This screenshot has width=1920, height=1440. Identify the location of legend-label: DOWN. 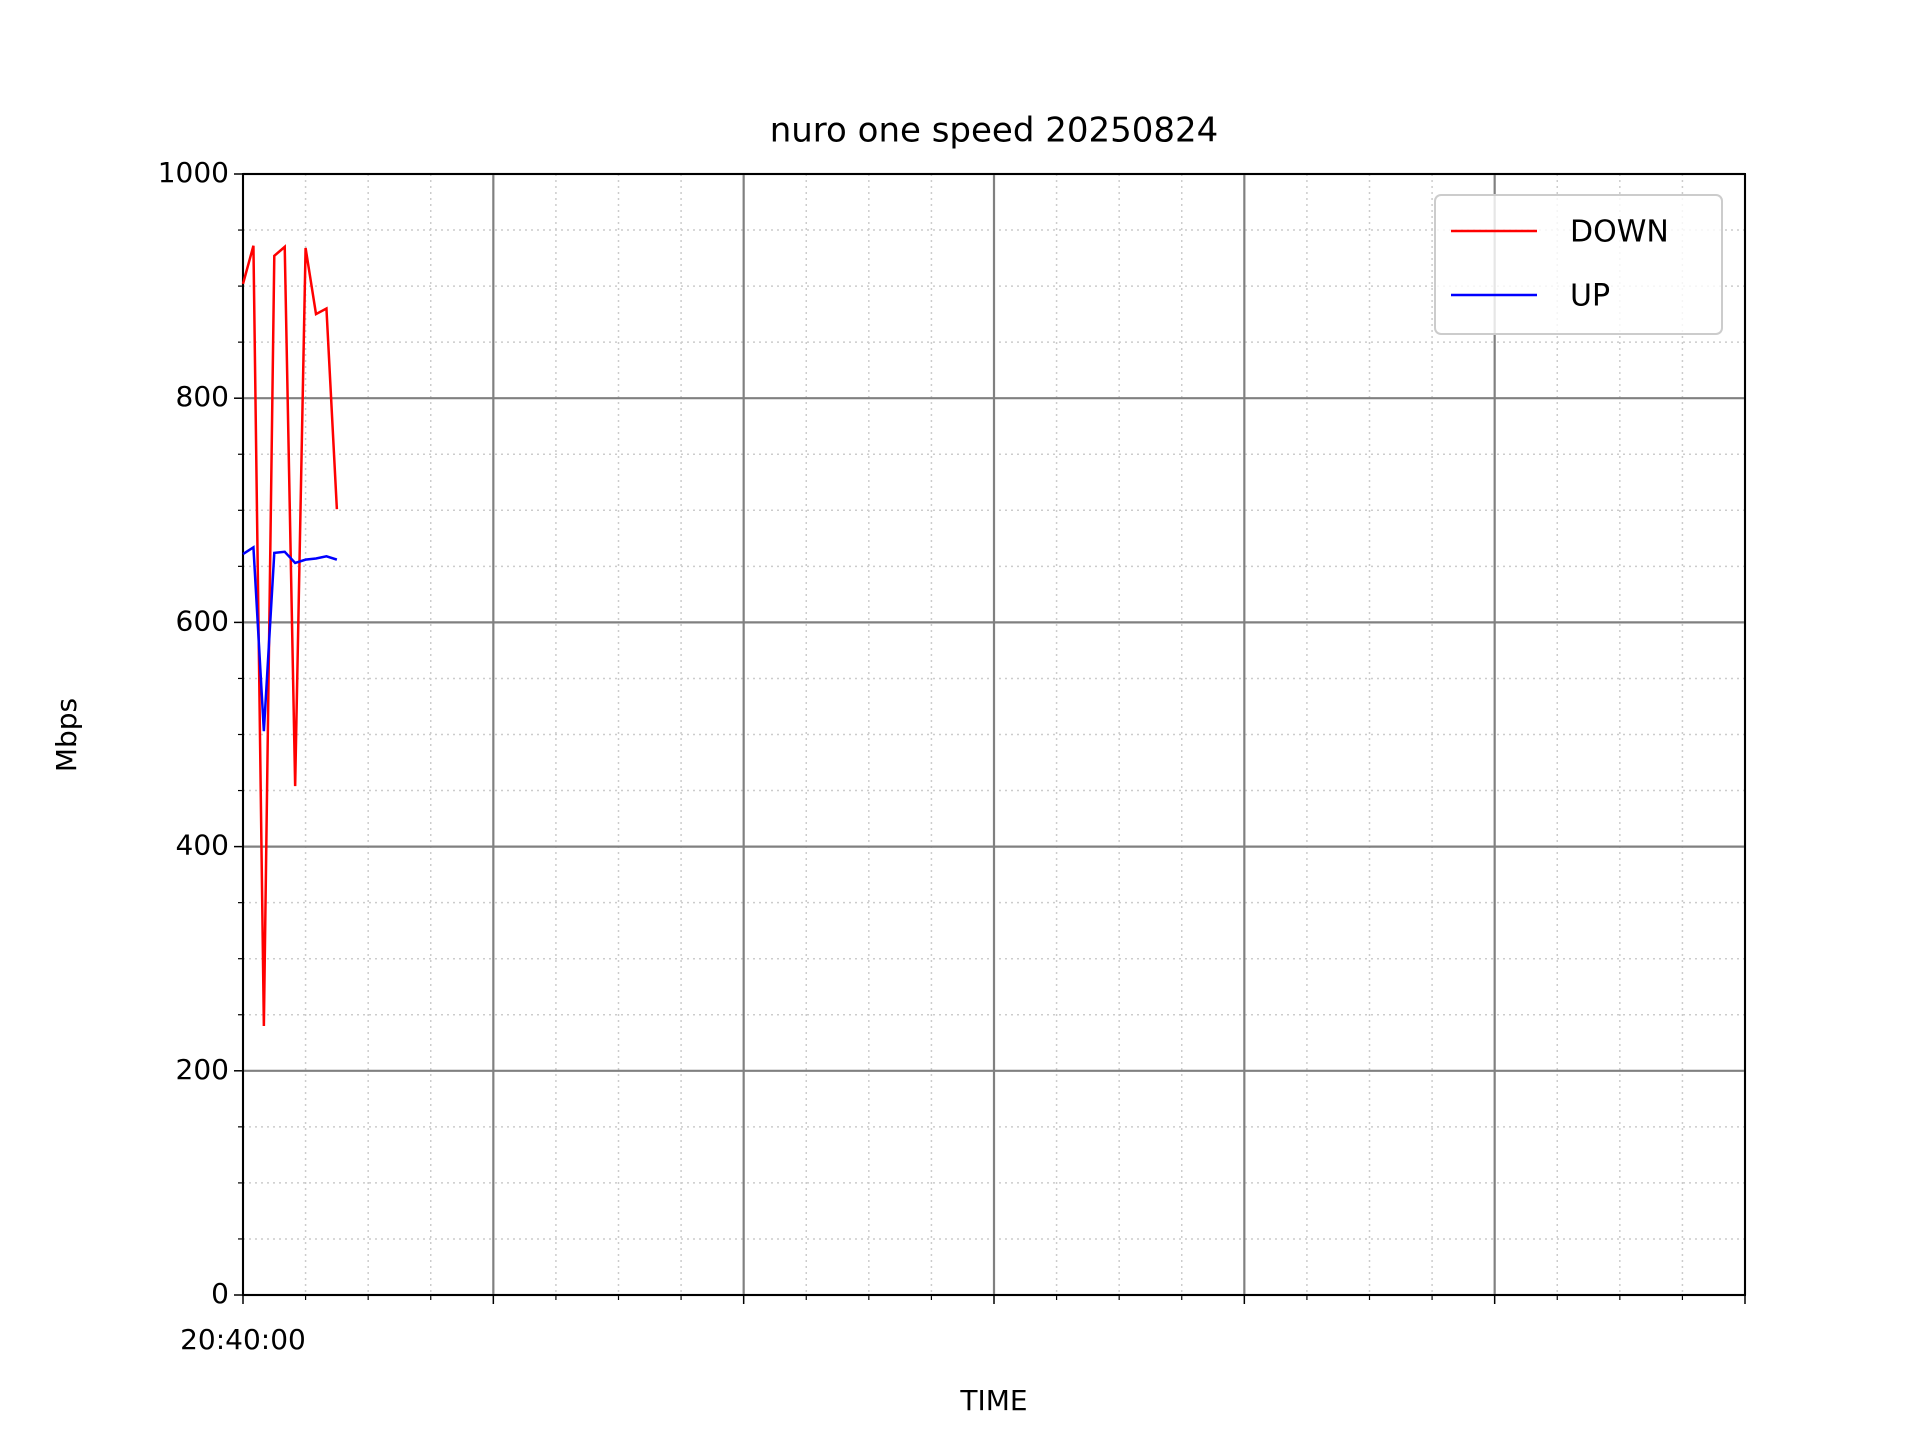
(1619, 232).